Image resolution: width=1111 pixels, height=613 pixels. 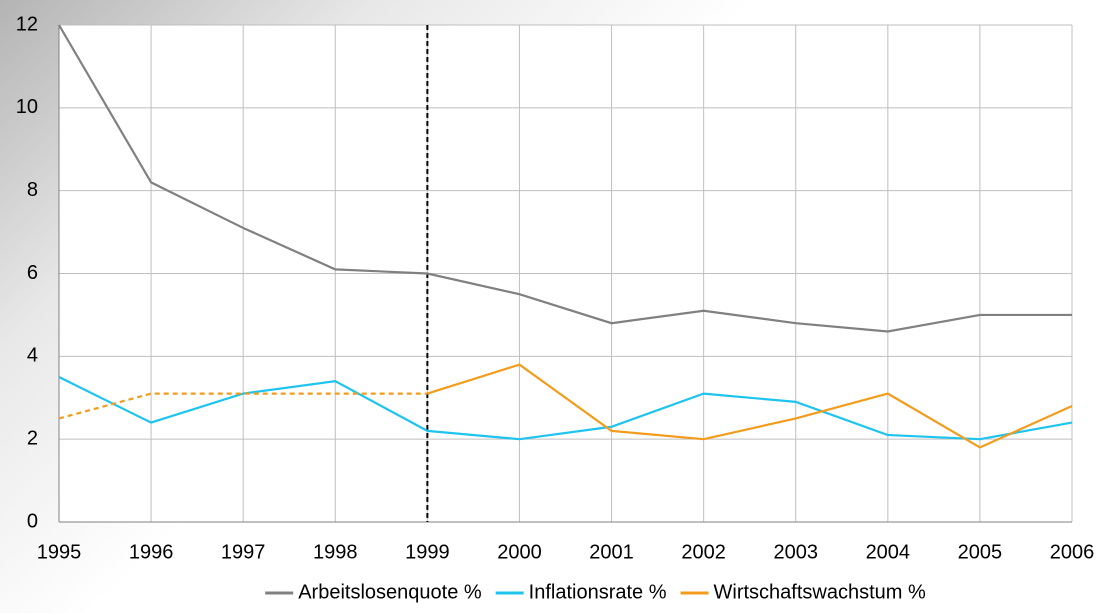 I want to click on x-tick-label: 1995, so click(x=59, y=552).